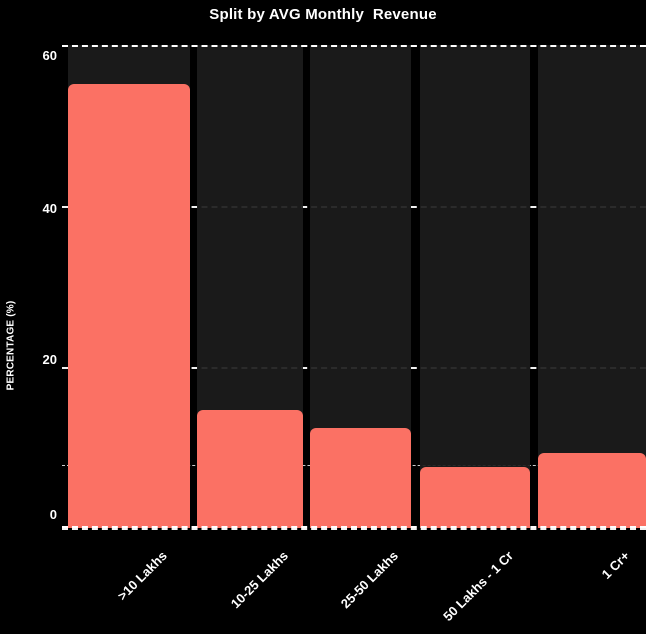 The image size is (646, 634). What do you see at coordinates (142, 576) in the screenshot?
I see `x-label-10-lakhs: >10 Lakhs` at bounding box center [142, 576].